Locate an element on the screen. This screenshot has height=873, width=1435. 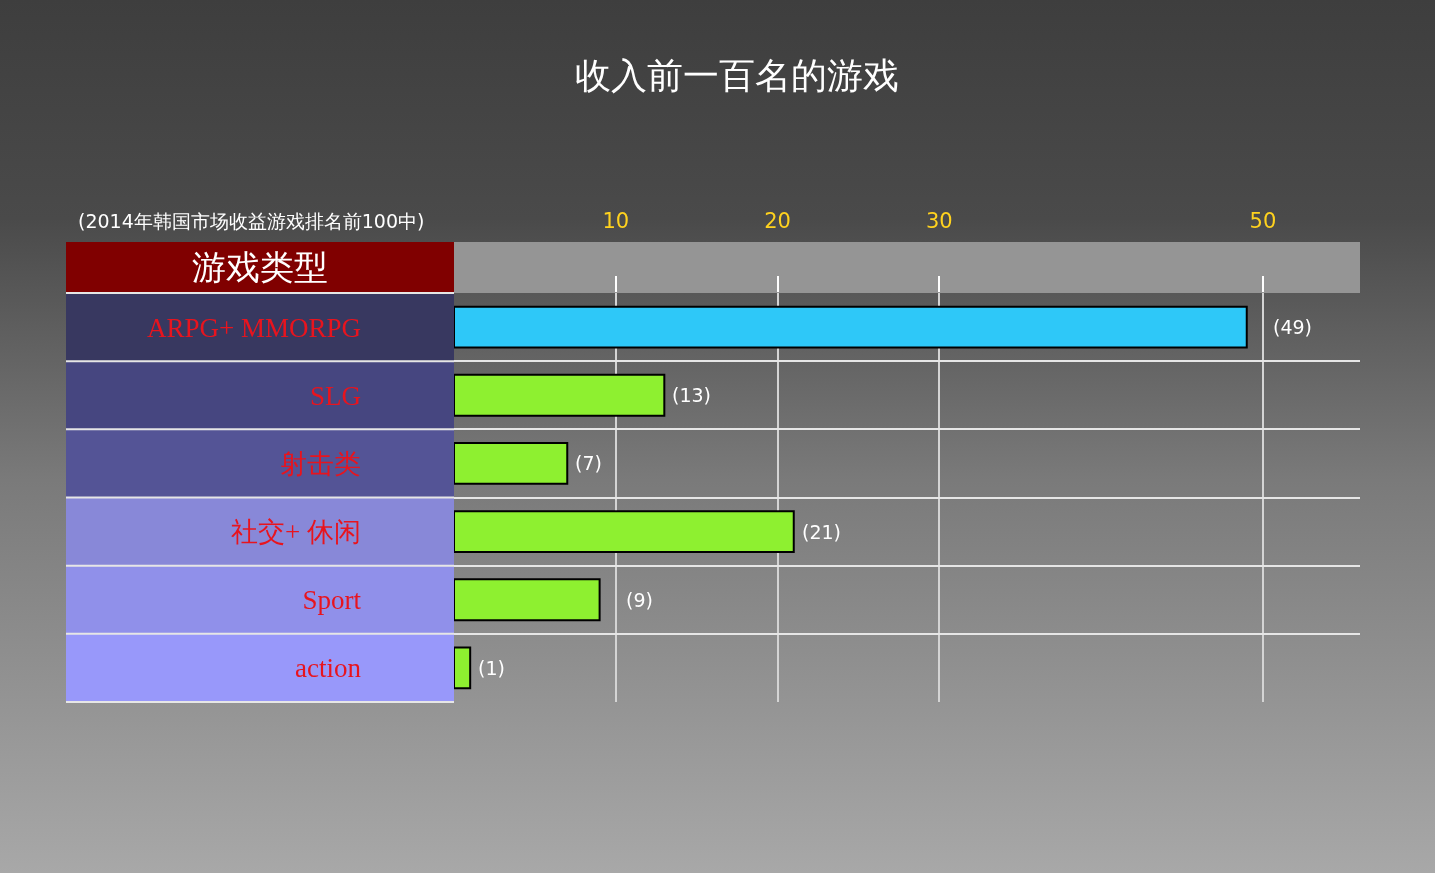
x-tick-label: 50 is located at coordinates (1263, 220).